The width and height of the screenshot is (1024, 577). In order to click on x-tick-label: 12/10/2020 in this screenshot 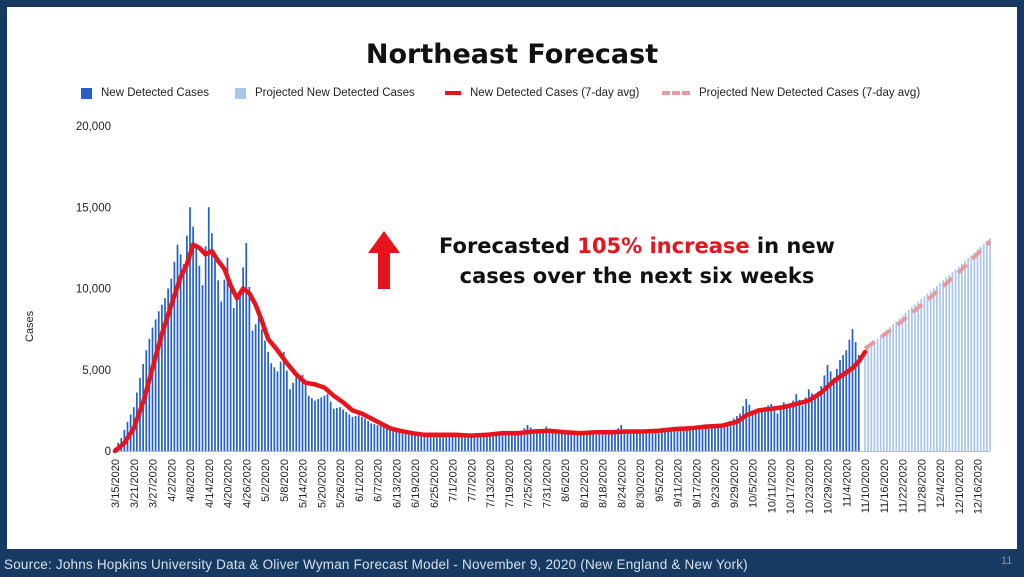, I will do `click(960, 486)`.